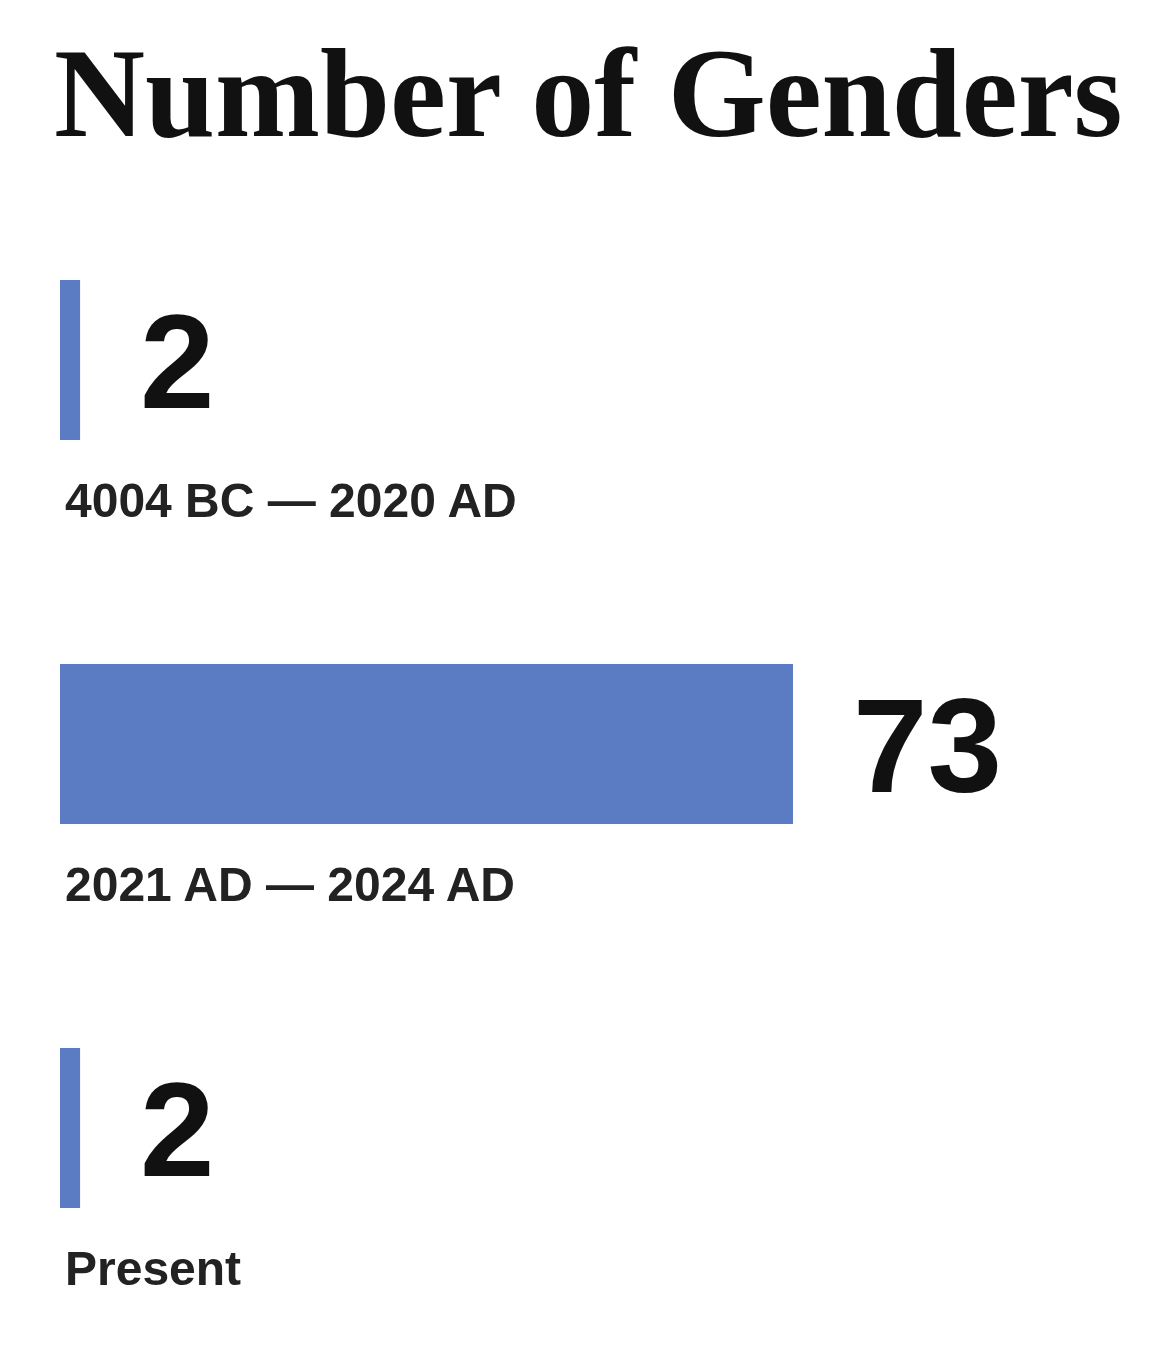 The height and width of the screenshot is (1358, 1151). I want to click on y-tick-label: 2021 AD — 2024 AD, so click(290, 884).